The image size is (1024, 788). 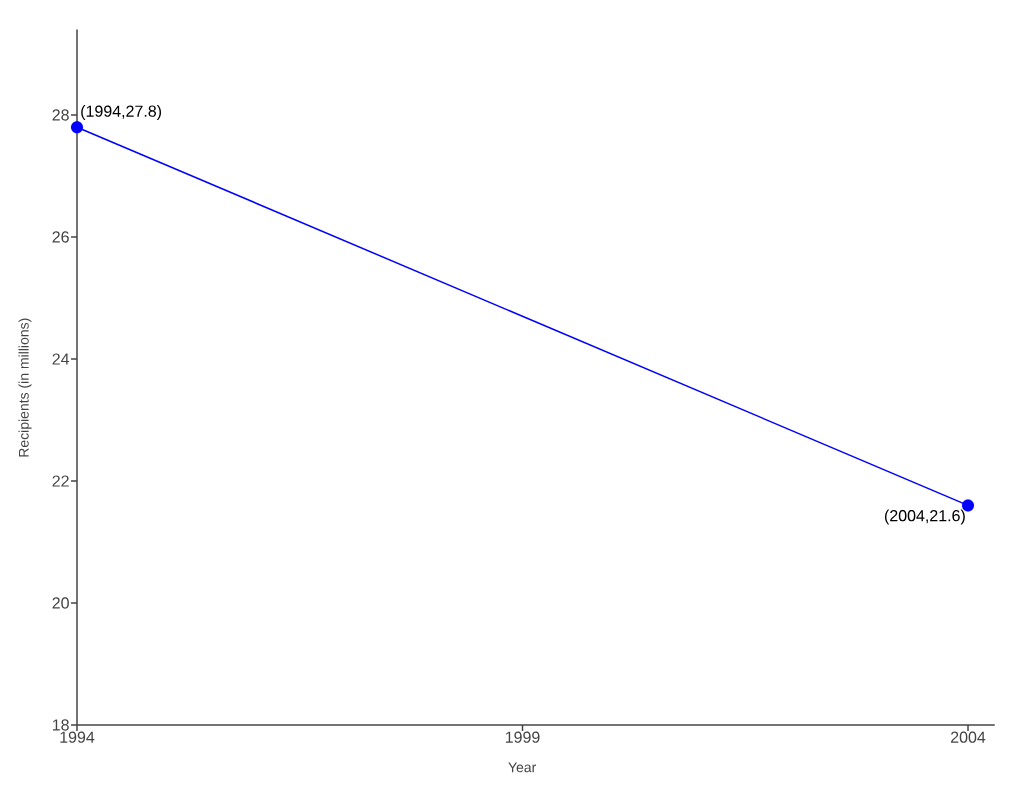 What do you see at coordinates (968, 737) in the screenshot?
I see `x-tick-label: 2004` at bounding box center [968, 737].